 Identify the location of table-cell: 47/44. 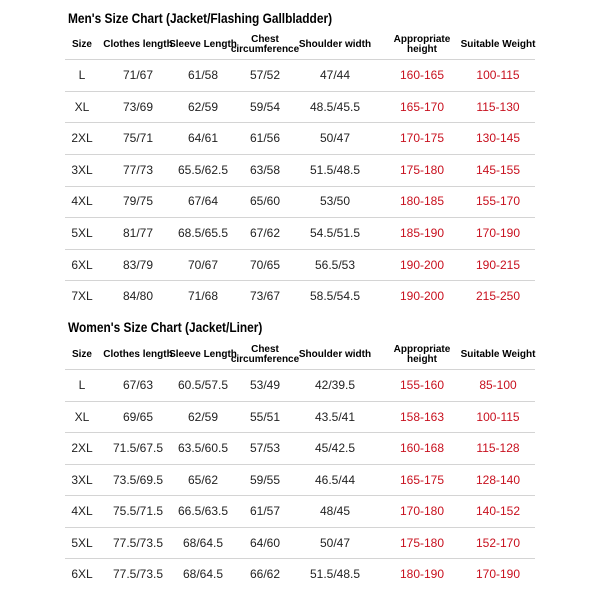
(335, 75).